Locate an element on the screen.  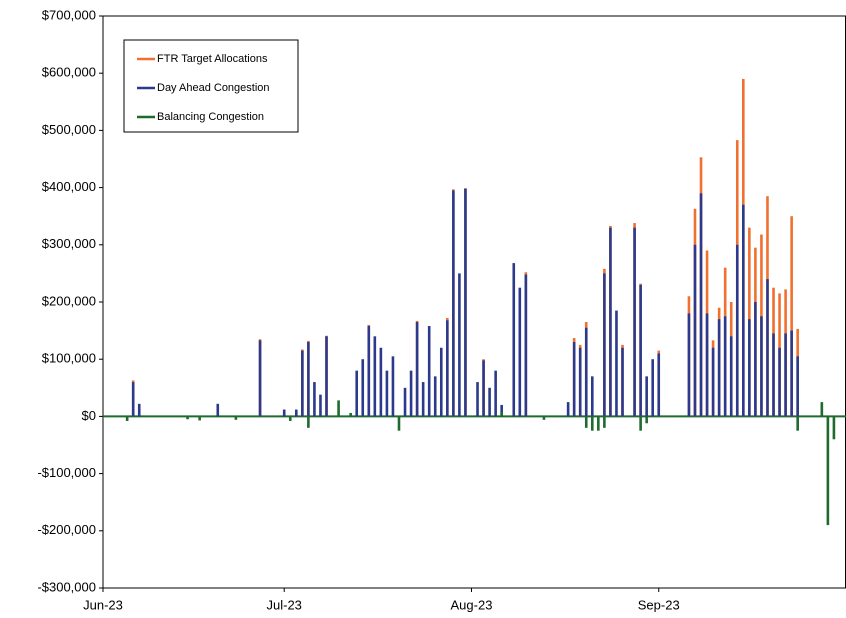
y-tick-label: $500,000 is located at coordinates (69, 129).